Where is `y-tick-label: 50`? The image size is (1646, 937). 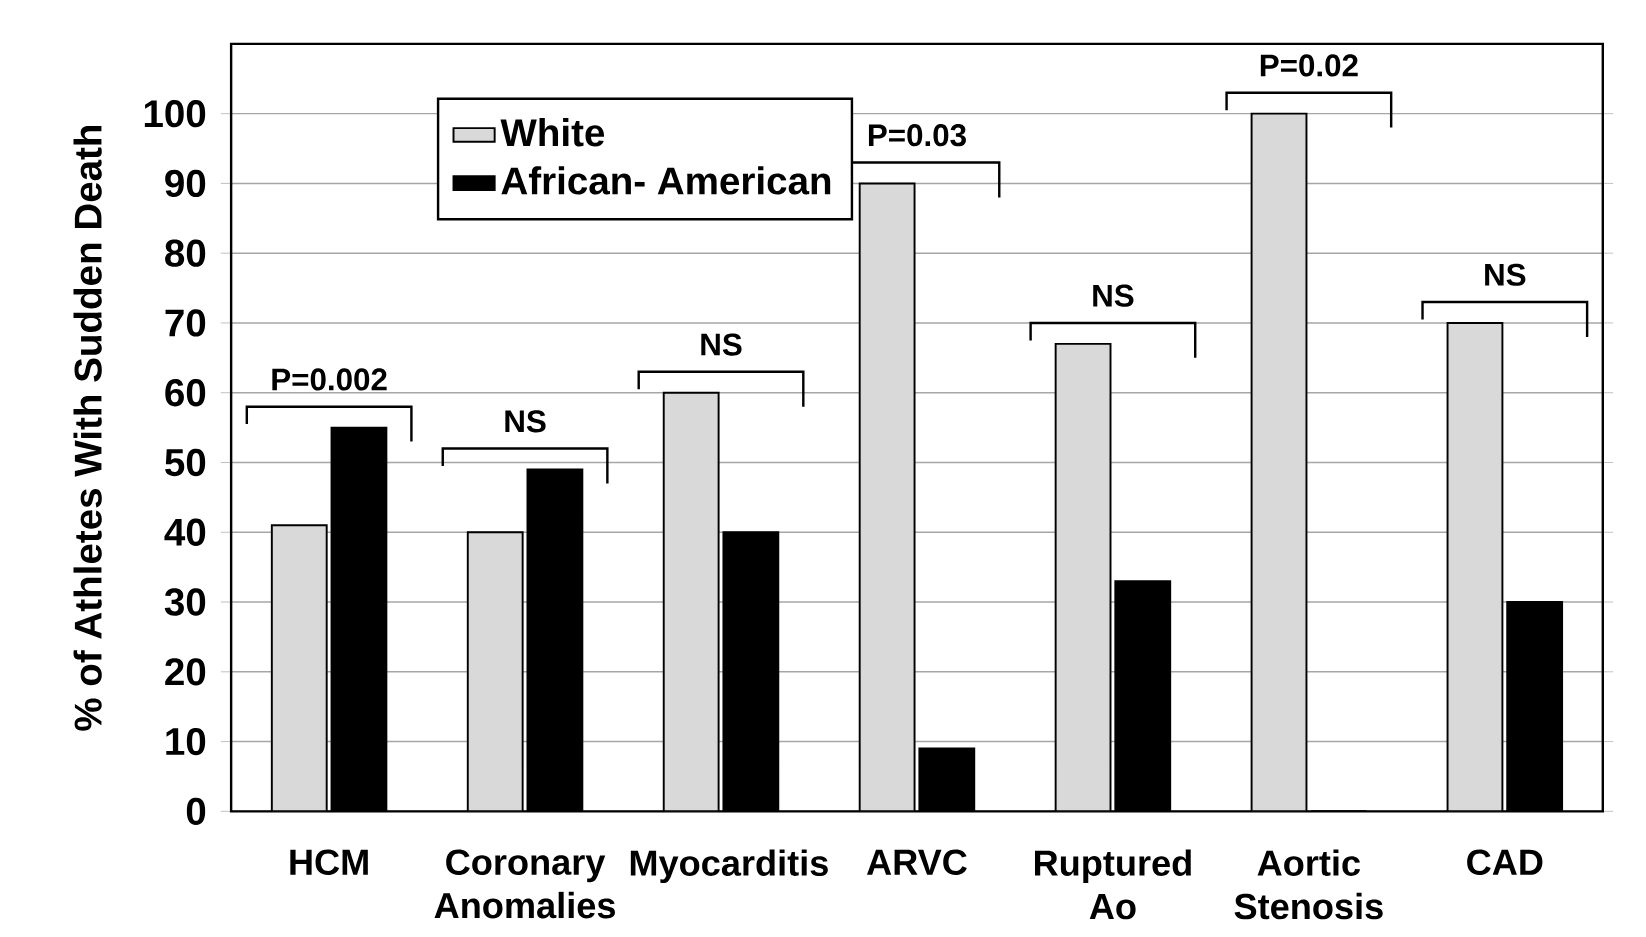 y-tick-label: 50 is located at coordinates (185, 462).